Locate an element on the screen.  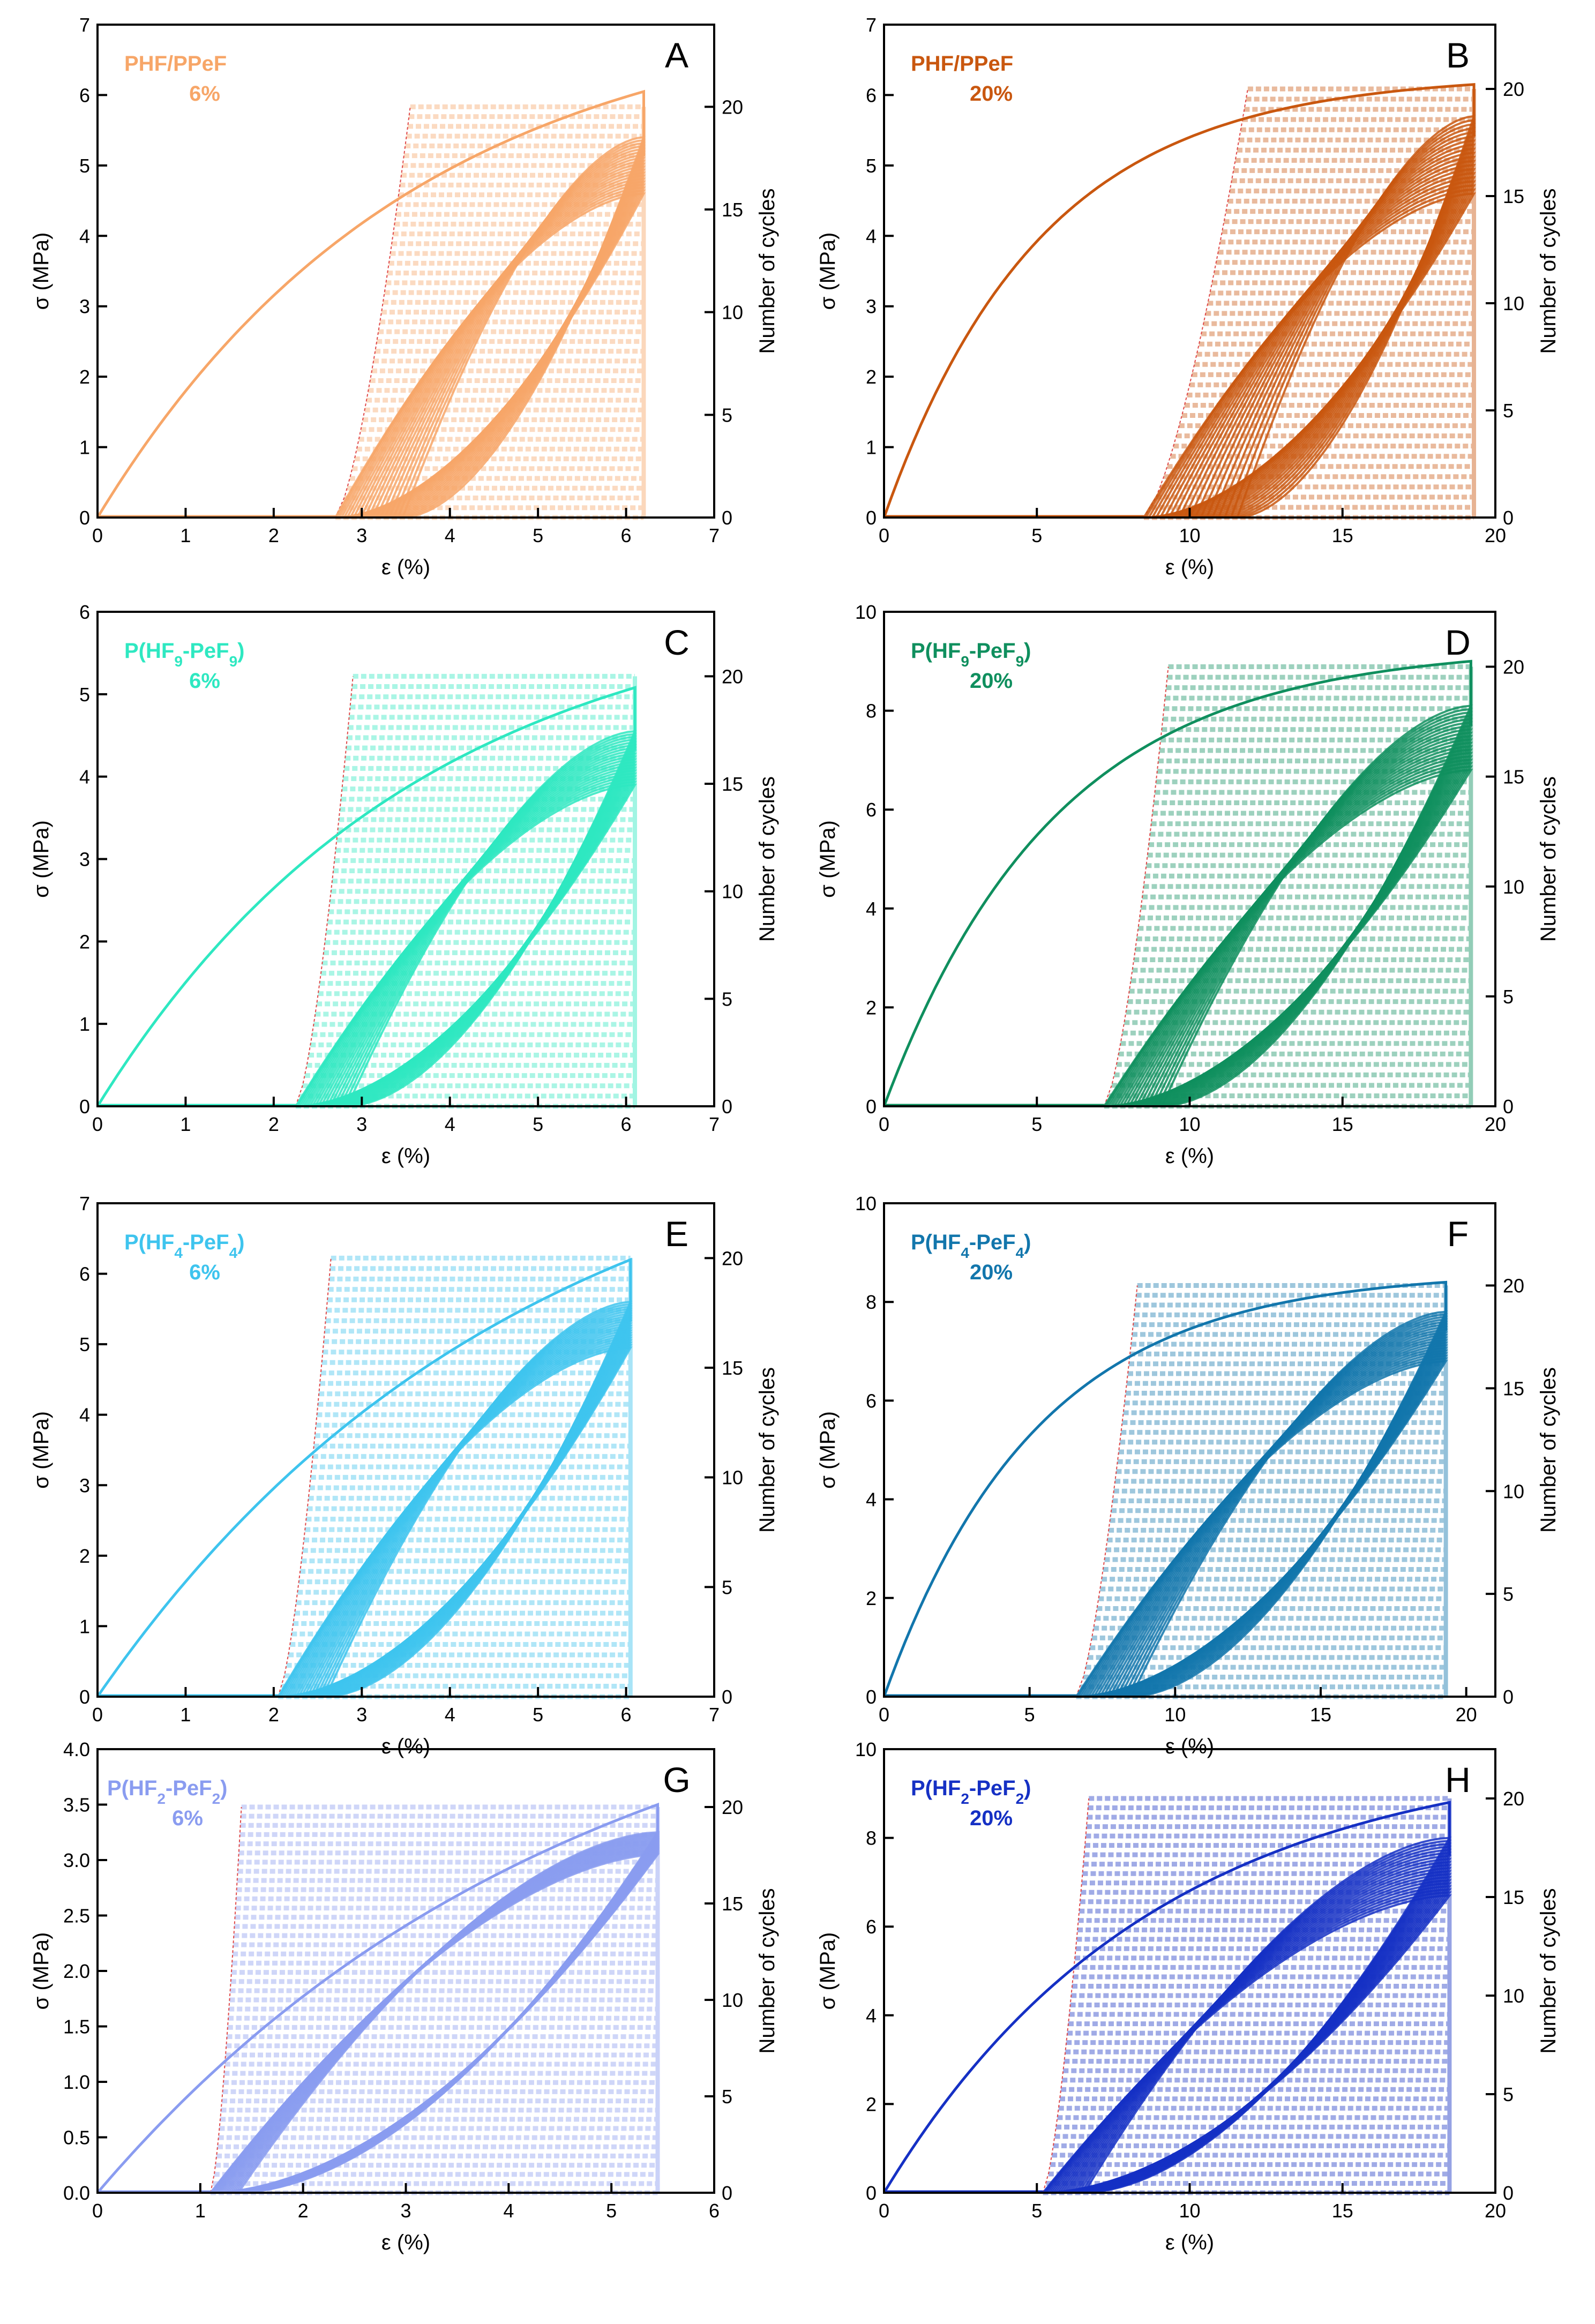
y-tick-label: 0.0 is located at coordinates (76, 2193).